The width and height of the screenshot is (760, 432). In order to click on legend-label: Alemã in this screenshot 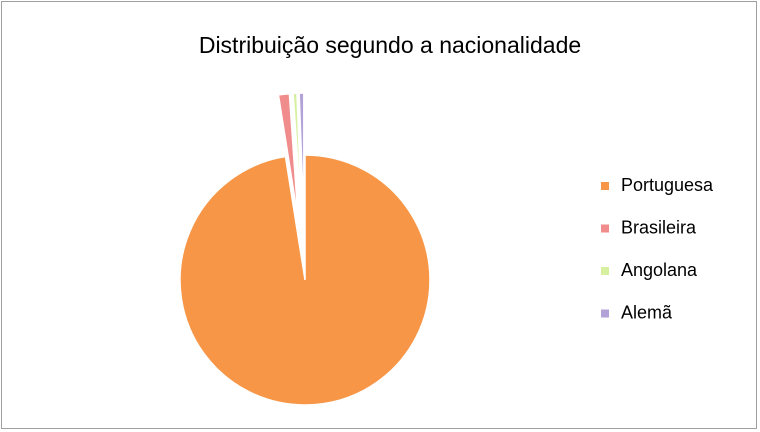, I will do `click(647, 312)`.